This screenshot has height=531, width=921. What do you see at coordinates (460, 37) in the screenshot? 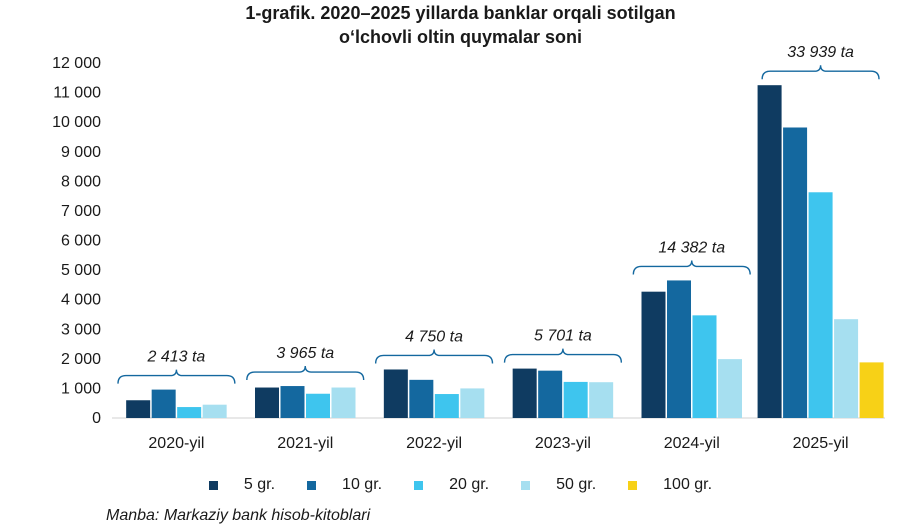
I see `chart-title-line-2: oʻlchovli oltin quymalar soni` at bounding box center [460, 37].